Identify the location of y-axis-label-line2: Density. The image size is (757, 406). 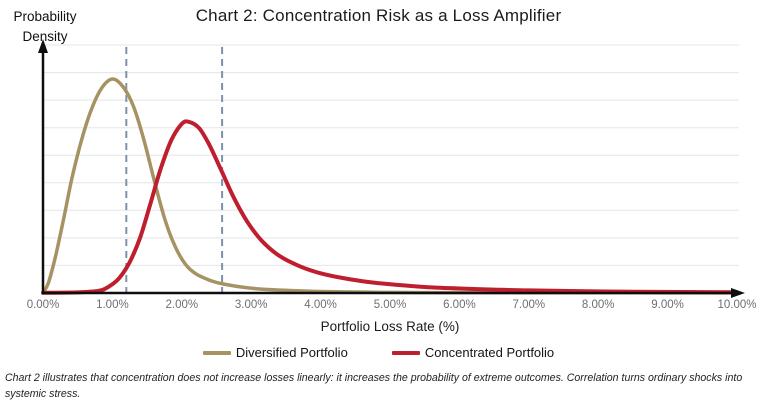
(45, 36).